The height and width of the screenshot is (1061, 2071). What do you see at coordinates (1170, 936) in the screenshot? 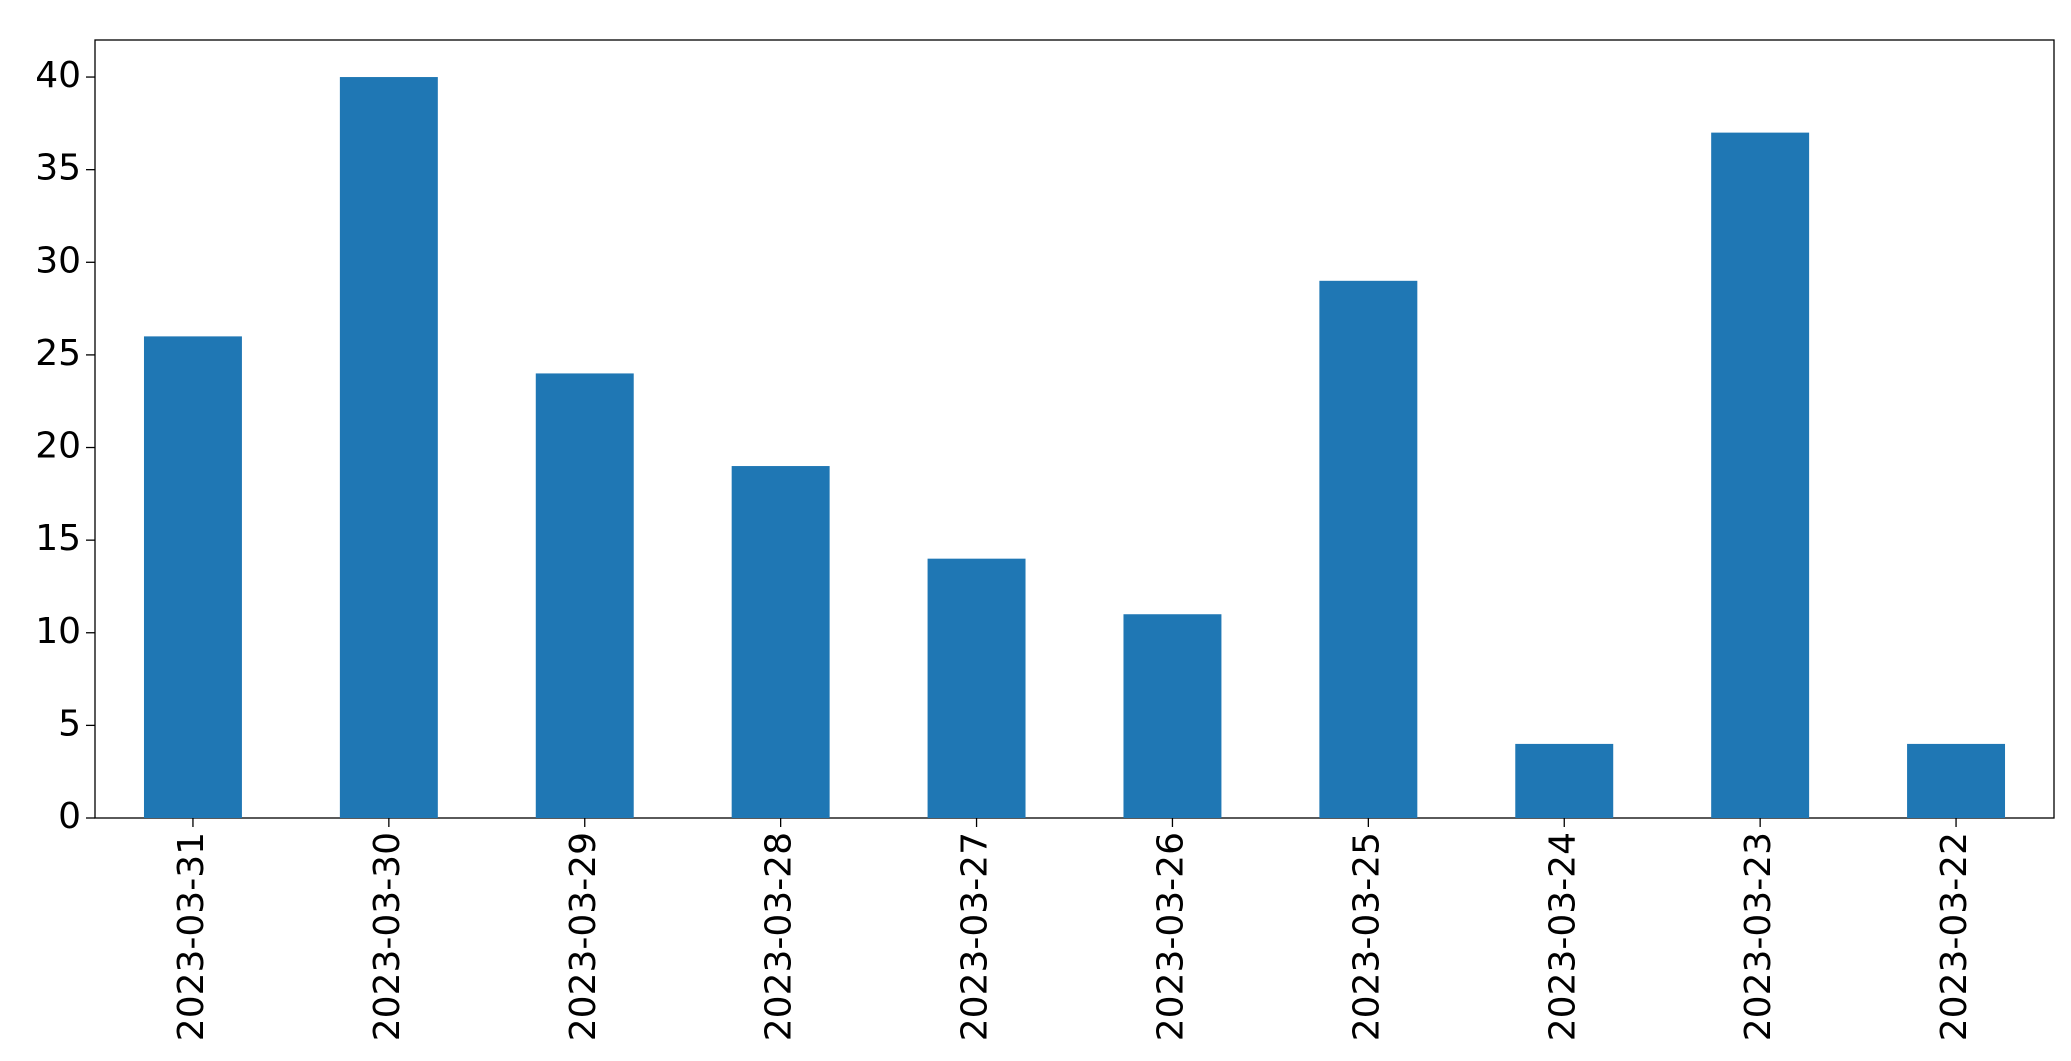
I see `x-tick-label: 2023-03-26` at bounding box center [1170, 936].